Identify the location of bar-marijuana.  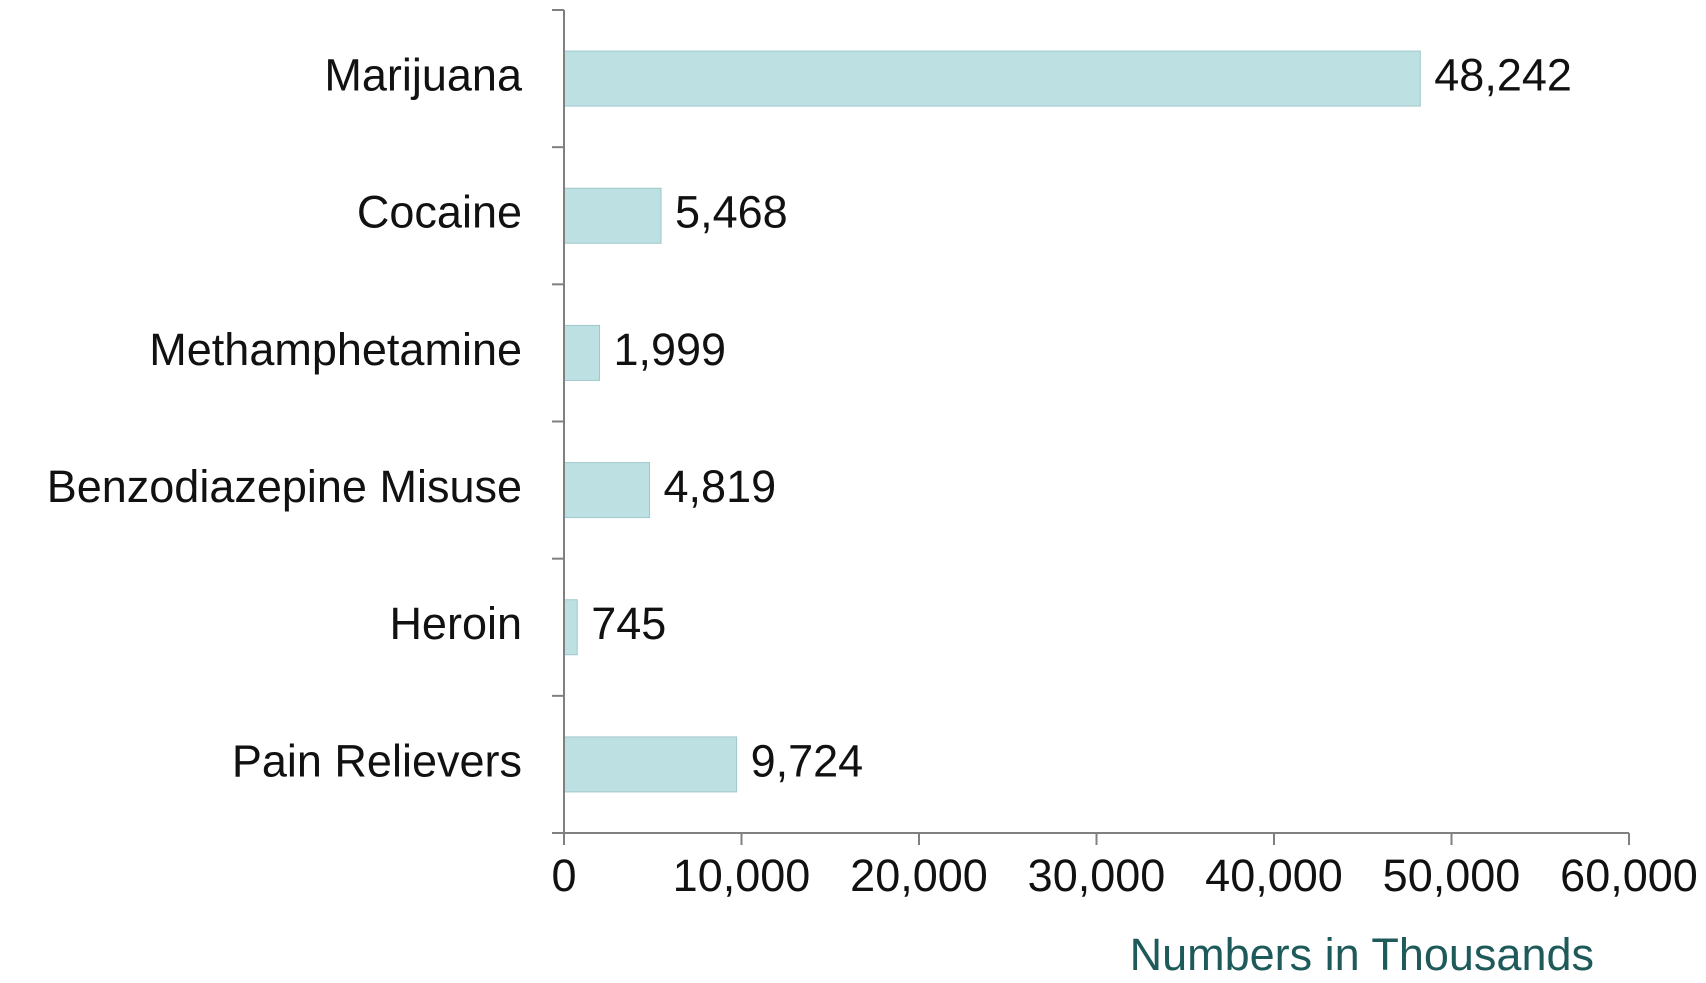
(992, 78).